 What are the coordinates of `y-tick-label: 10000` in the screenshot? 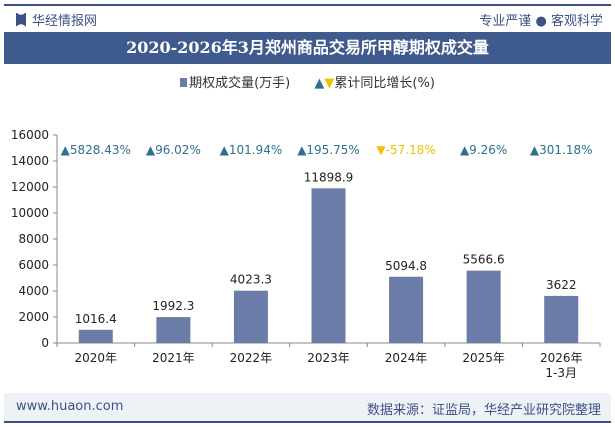 It's located at (30, 213).